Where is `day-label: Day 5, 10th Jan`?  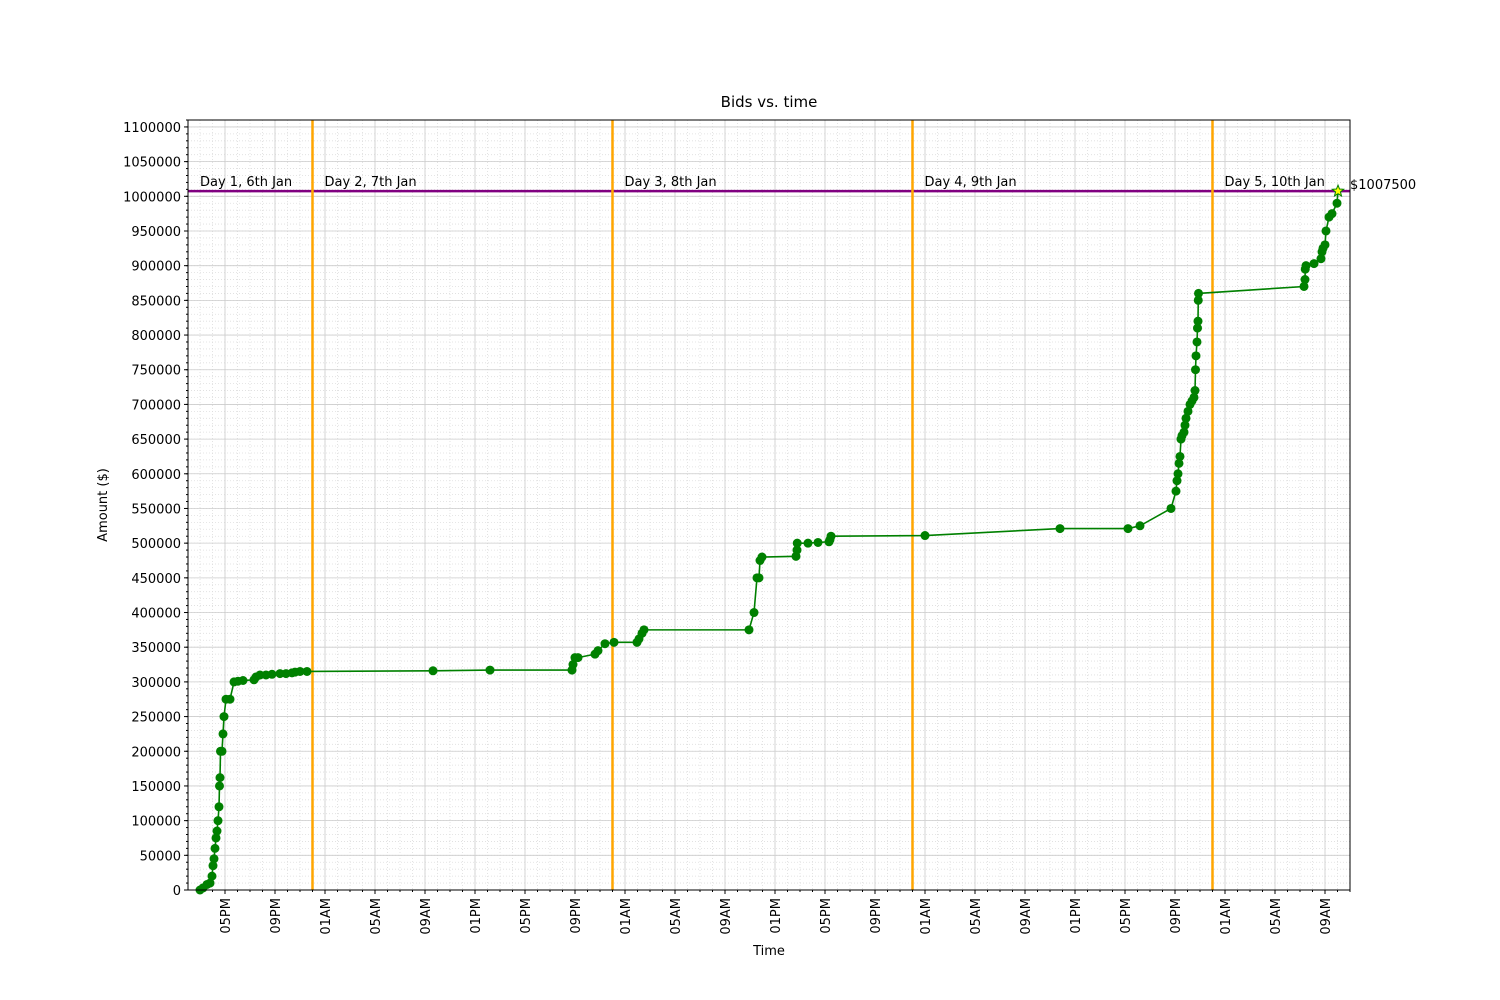
day-label: Day 5, 10th Jan is located at coordinates (1275, 182).